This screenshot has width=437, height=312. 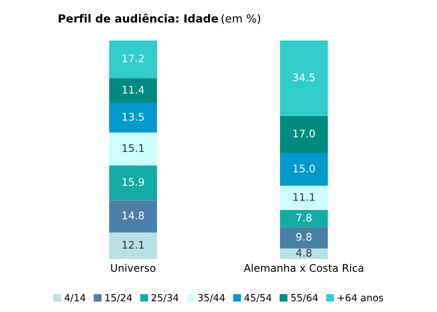 I want to click on data-label: 12.1, so click(x=133, y=244).